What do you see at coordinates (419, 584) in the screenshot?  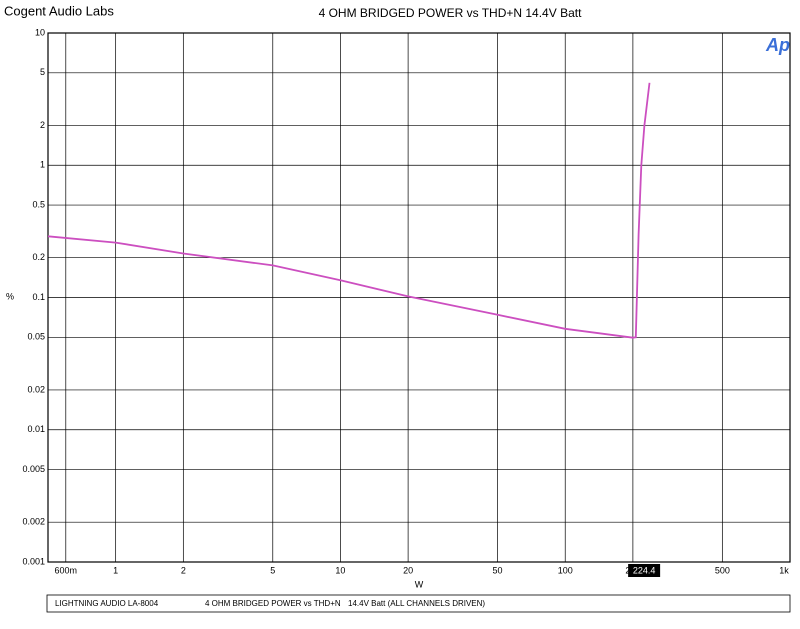 I see `x-axis-label: W` at bounding box center [419, 584].